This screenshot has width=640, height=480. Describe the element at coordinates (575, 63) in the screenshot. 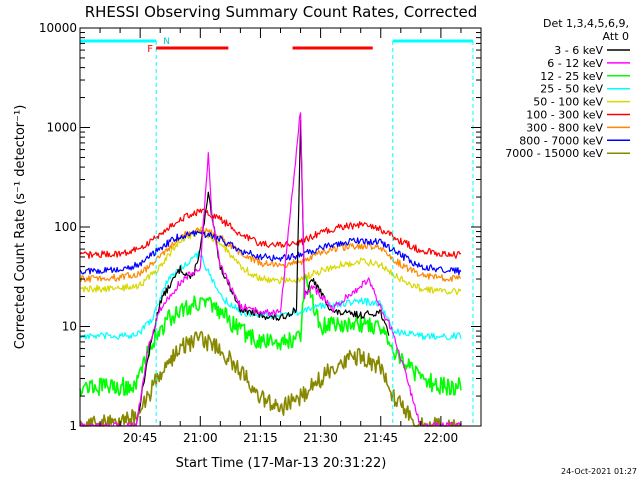

I see `legend-label: 6 - 12 keV` at that location.